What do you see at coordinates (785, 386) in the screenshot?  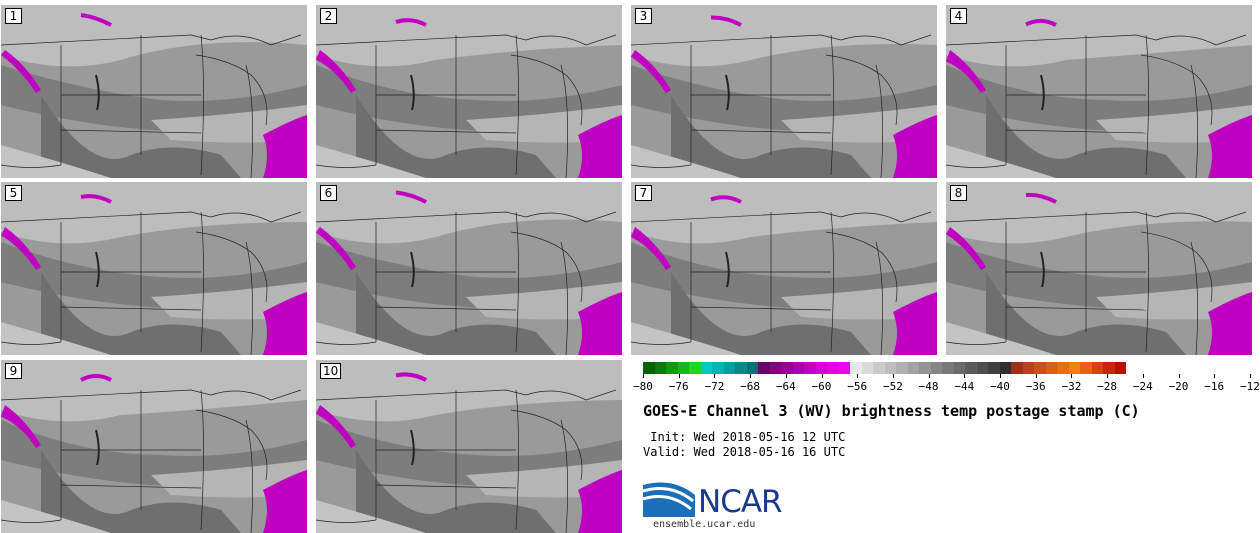 I see `colorbar-tick-label: −64` at bounding box center [785, 386].